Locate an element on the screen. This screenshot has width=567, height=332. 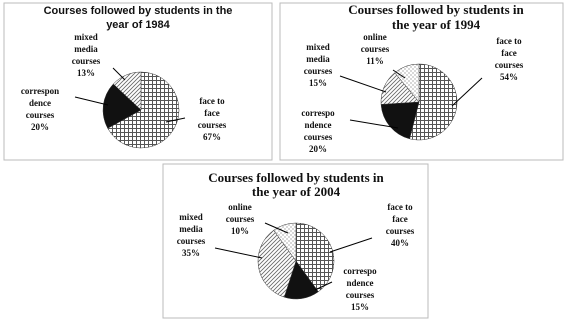
value-label: 11% is located at coordinates (375, 61).